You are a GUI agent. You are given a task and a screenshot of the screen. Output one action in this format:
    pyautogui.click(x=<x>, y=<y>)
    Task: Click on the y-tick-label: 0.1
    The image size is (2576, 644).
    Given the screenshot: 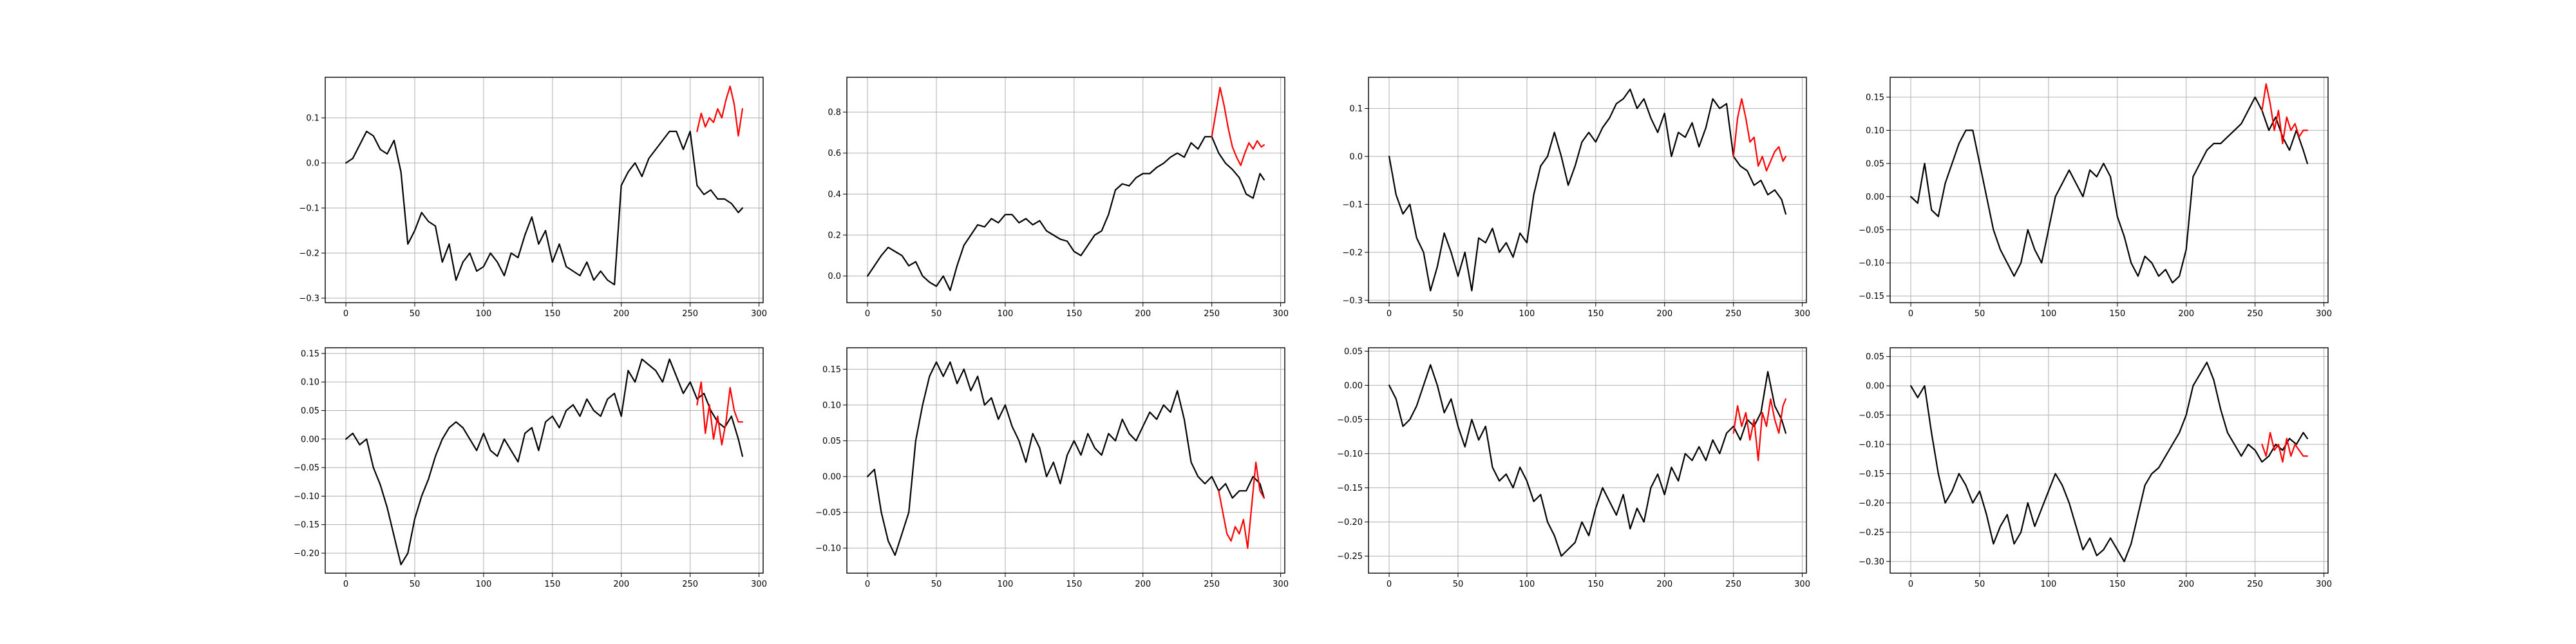 What is the action you would take?
    pyautogui.click(x=312, y=119)
    